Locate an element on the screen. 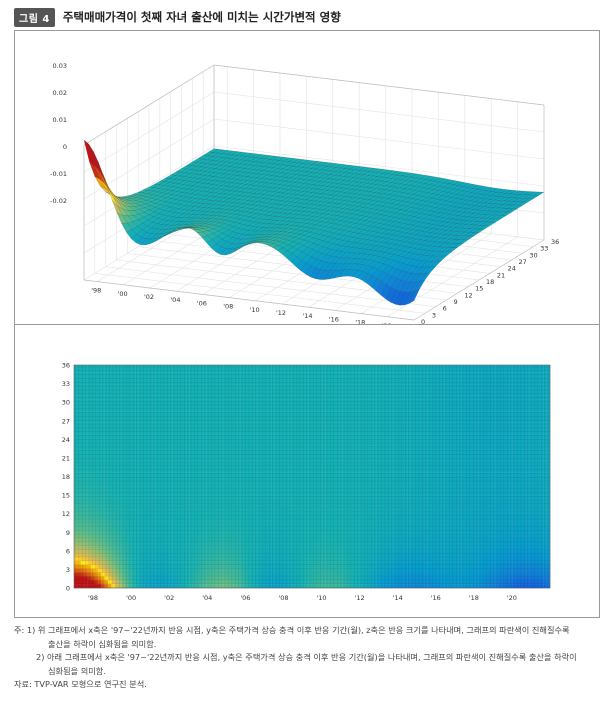 The image size is (607, 710). surface-y-tick: 27 is located at coordinates (523, 262).